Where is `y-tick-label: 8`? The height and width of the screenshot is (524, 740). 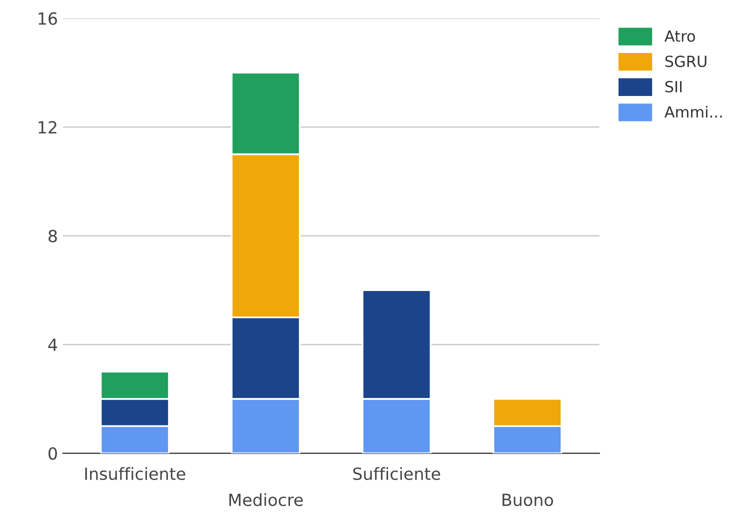 y-tick-label: 8 is located at coordinates (52, 236).